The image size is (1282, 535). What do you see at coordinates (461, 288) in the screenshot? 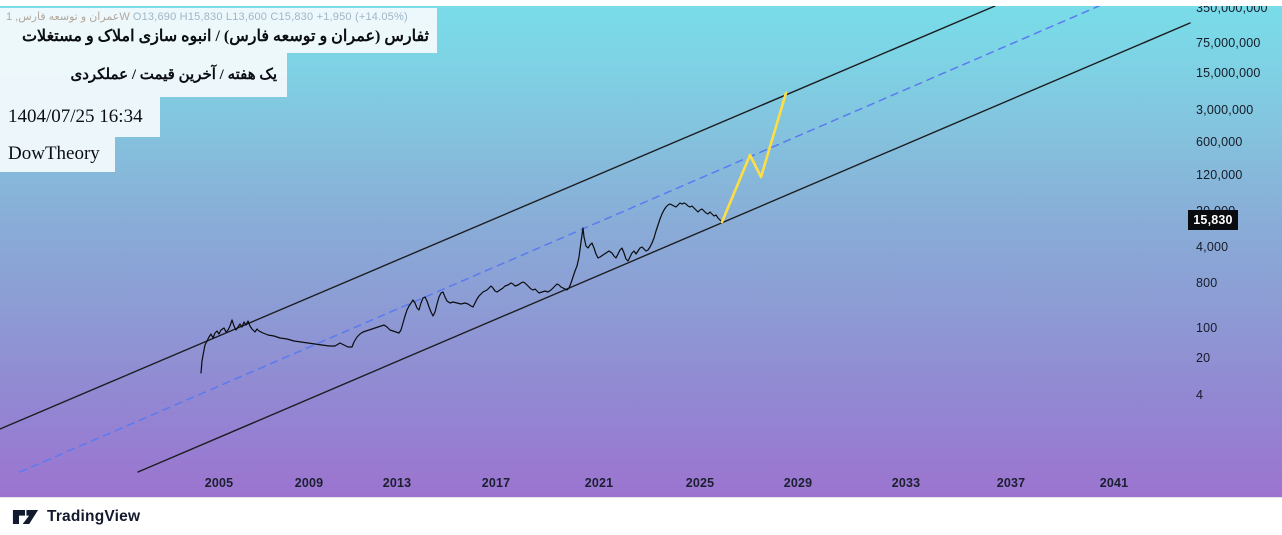
I see `price-line-series` at bounding box center [461, 288].